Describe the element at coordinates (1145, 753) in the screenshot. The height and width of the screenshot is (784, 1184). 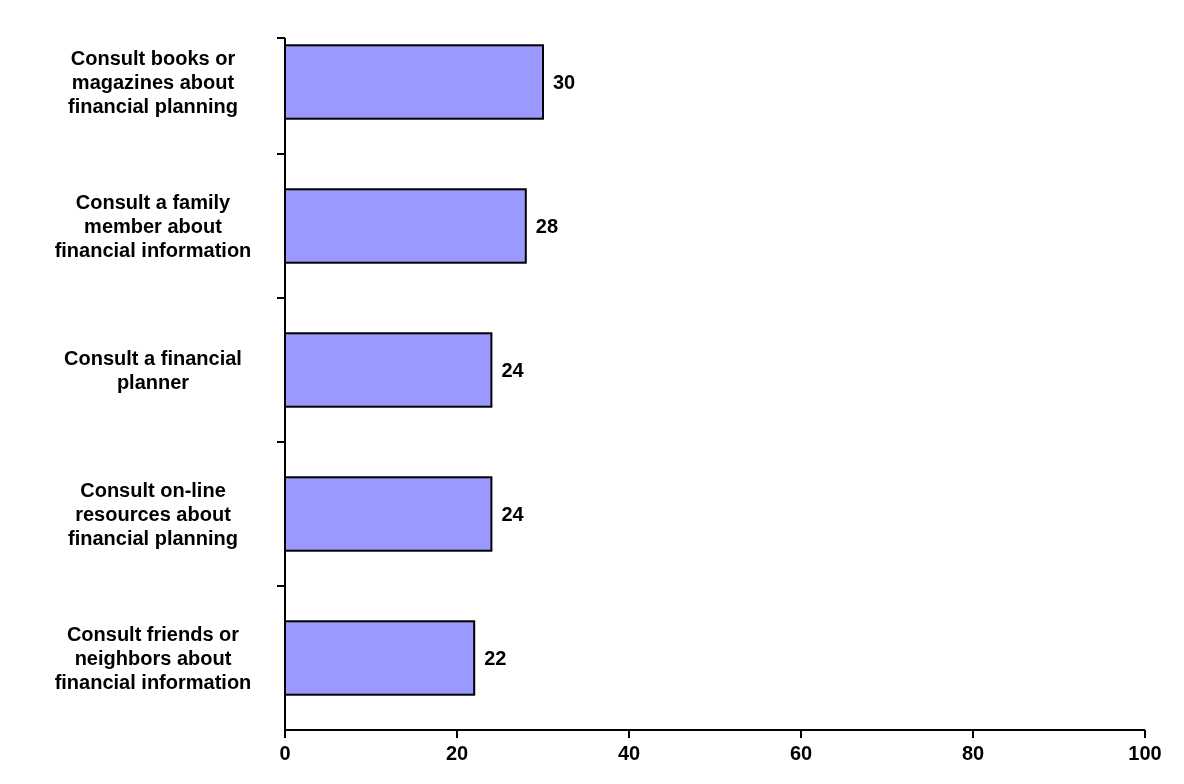
I see `x-tick-label: 100` at that location.